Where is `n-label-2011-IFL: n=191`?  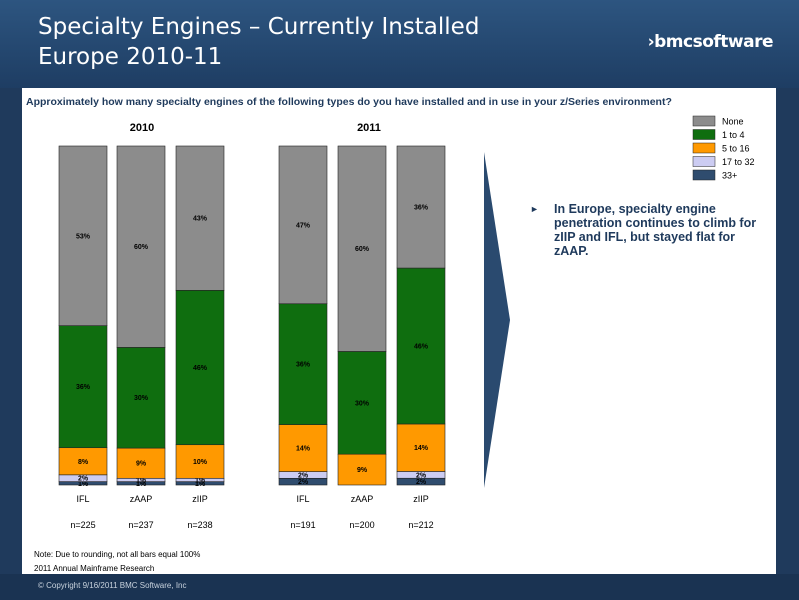 n-label-2011-IFL: n=191 is located at coordinates (302, 525).